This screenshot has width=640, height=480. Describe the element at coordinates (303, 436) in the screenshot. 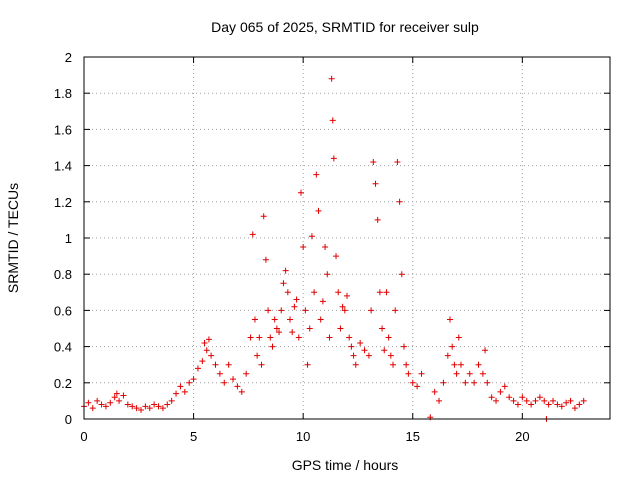

I see `x-tick-label: 10` at that location.